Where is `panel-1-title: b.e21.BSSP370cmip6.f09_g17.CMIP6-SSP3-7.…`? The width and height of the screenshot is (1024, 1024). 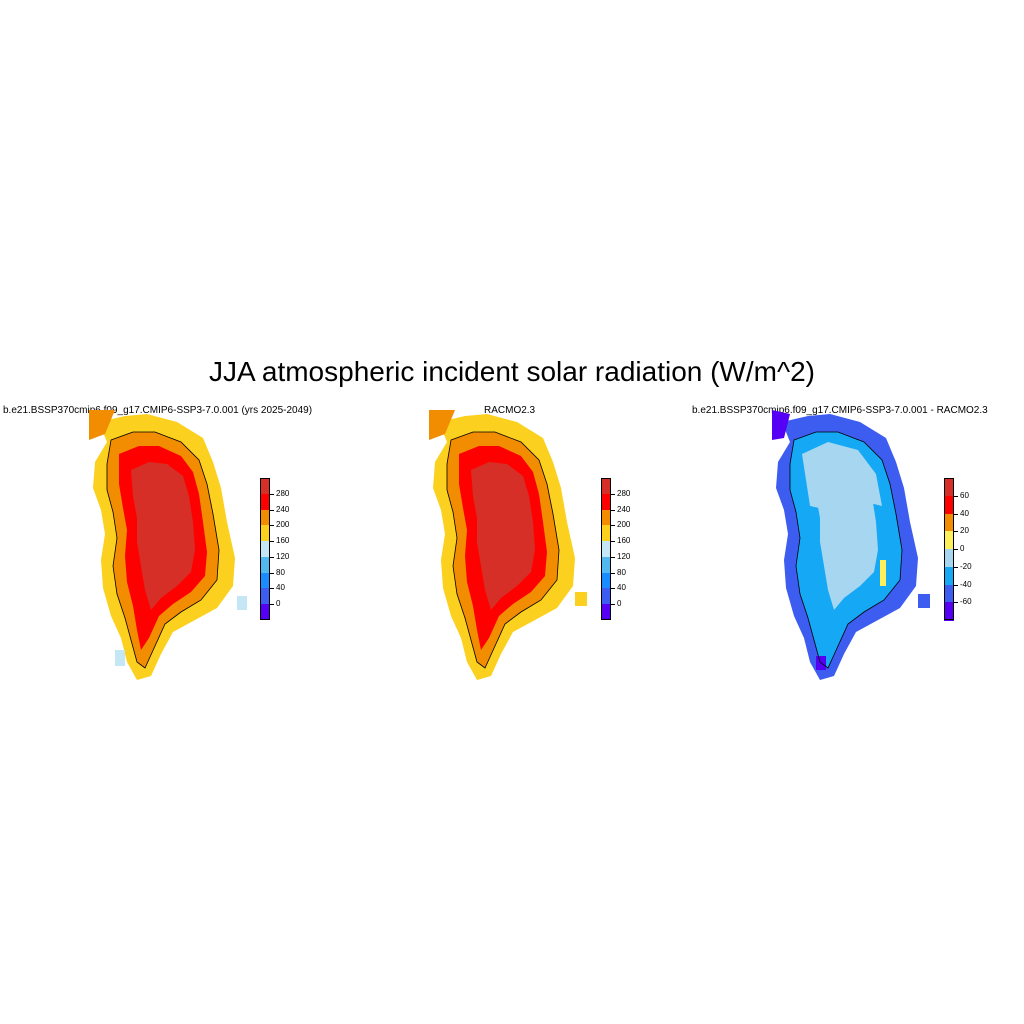 panel-1-title: b.e21.BSSP370cmip6.f09_g17.CMIP6-SSP3-7.… is located at coordinates (158, 410).